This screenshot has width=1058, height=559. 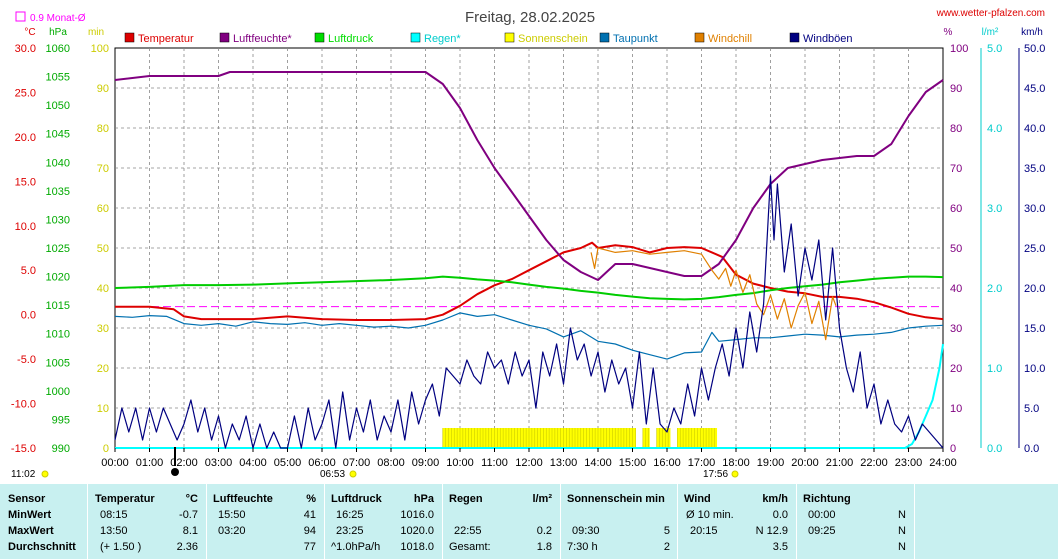 I want to click on wind-tick-label: 45.0, so click(x=1034, y=89).